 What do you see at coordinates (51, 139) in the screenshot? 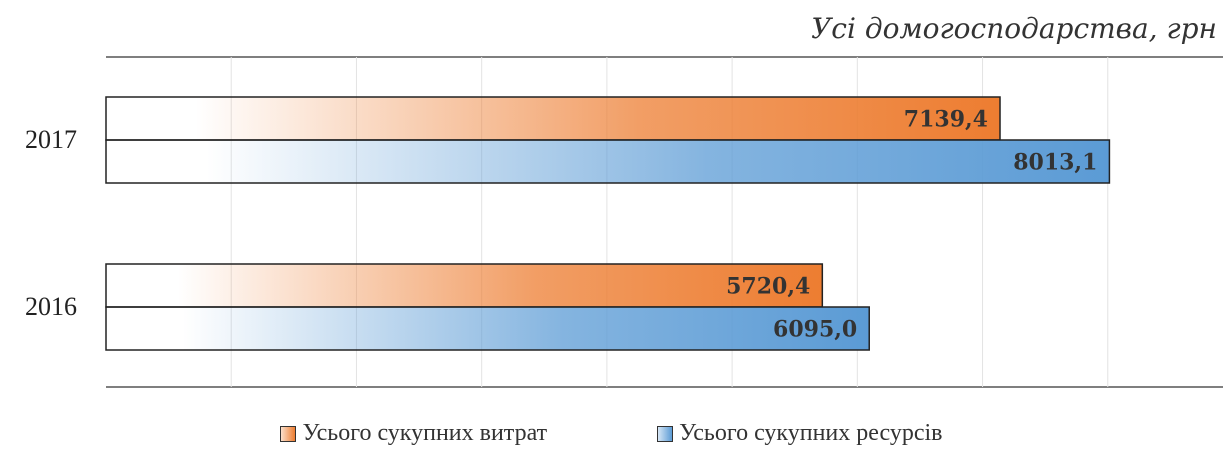
I see `category-label: 2017` at bounding box center [51, 139].